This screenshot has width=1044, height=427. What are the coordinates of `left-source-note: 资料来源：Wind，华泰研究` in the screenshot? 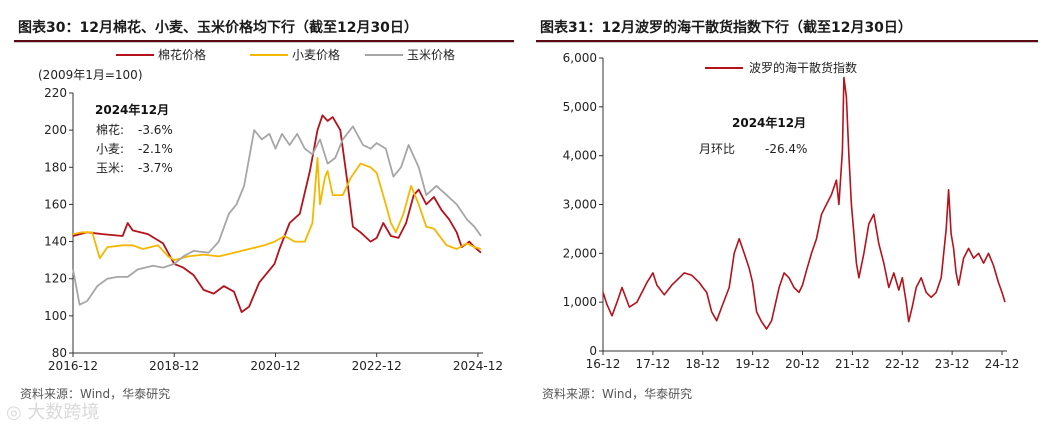 It's located at (95, 394).